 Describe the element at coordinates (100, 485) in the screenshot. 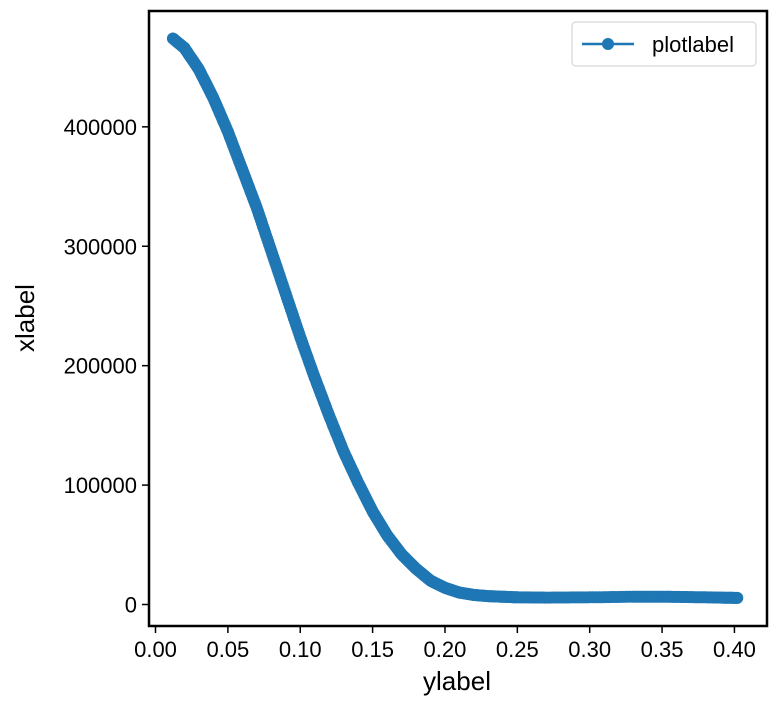

I see `y-tick-label: 100000` at that location.